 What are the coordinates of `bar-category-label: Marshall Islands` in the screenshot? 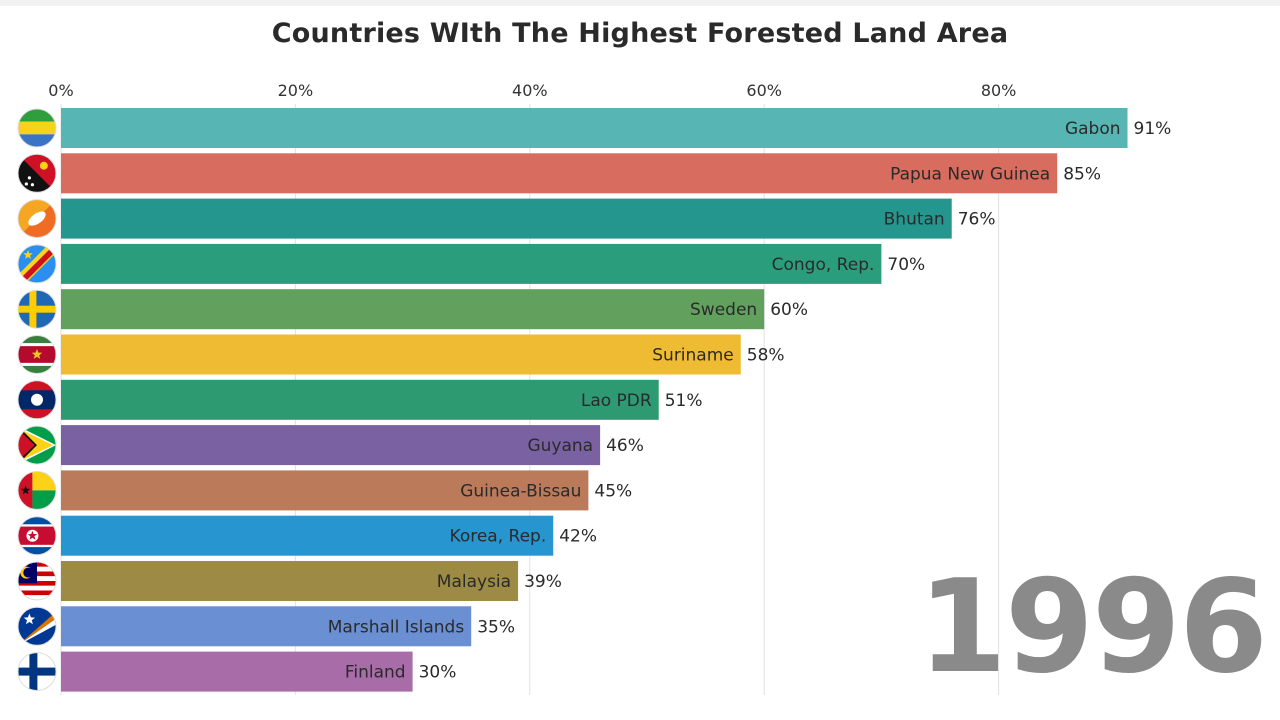 It's located at (396, 627).